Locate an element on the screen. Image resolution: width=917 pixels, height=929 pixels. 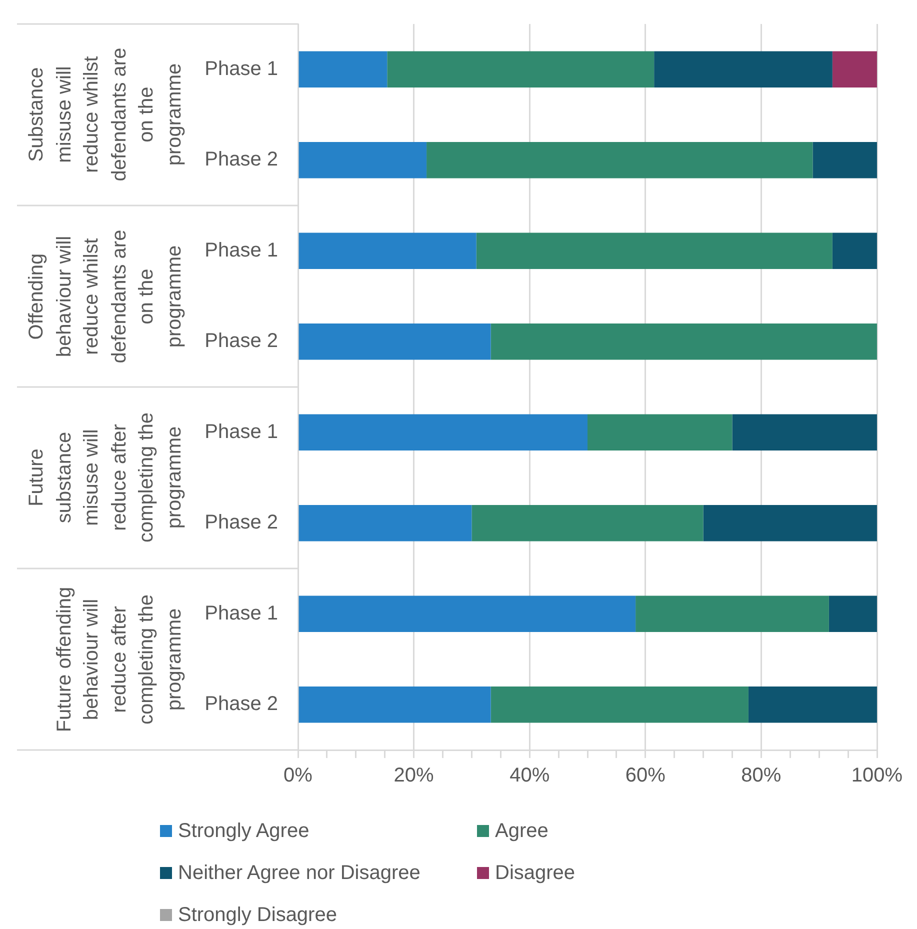
text: Future offending behaviour will reduce after completing the programme is located at coordinates (119, 660).